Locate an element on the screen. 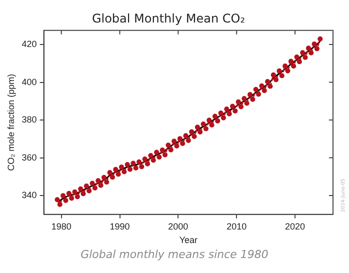 The width and height of the screenshot is (349, 273). y-tick-label: 380 is located at coordinates (29, 119).